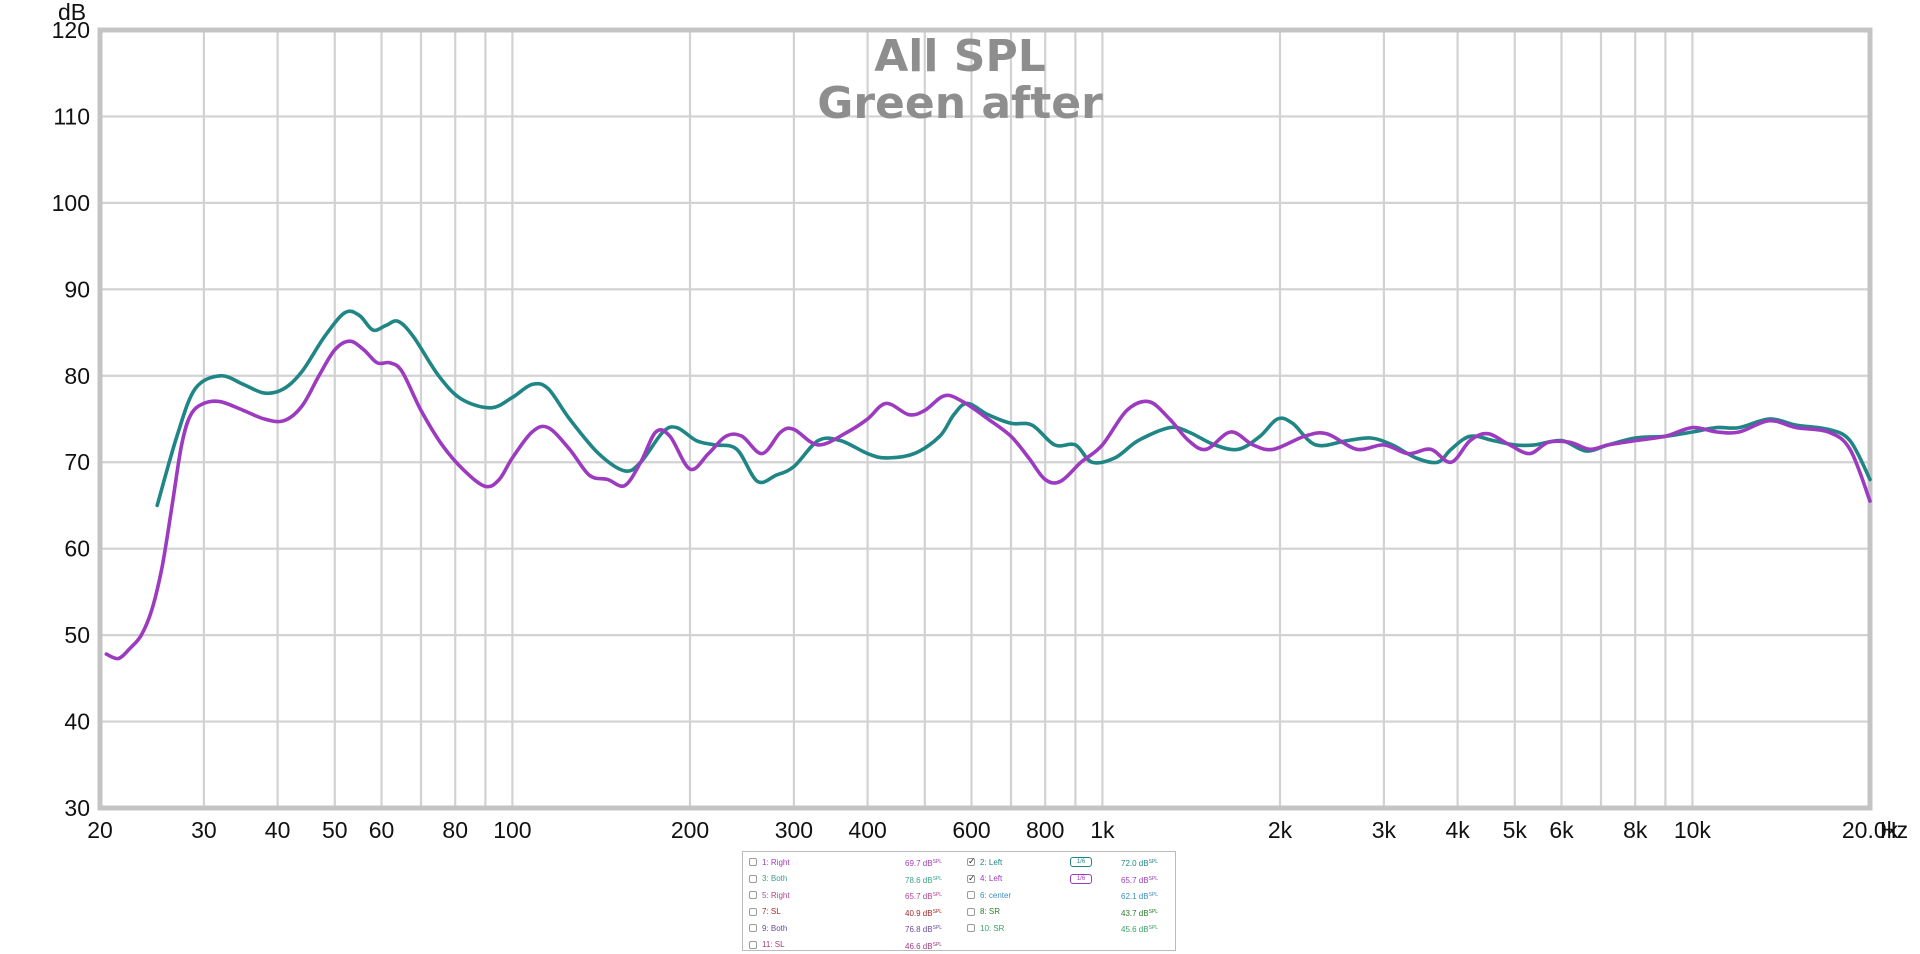 The width and height of the screenshot is (1920, 954). I want to click on legend-label: 11: SL, so click(773, 944).